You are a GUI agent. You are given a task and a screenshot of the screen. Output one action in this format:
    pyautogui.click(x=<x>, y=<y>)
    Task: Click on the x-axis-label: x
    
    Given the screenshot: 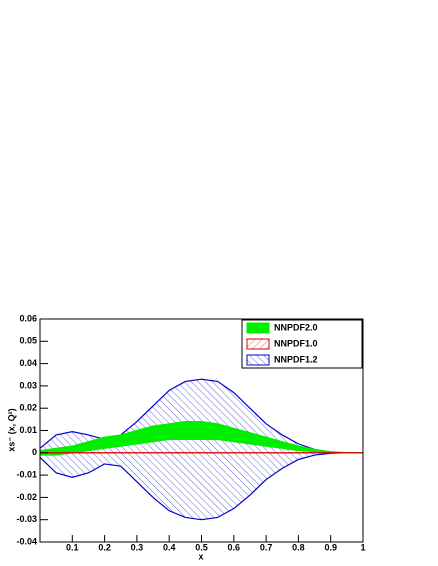 What is the action you would take?
    pyautogui.click(x=200, y=556)
    